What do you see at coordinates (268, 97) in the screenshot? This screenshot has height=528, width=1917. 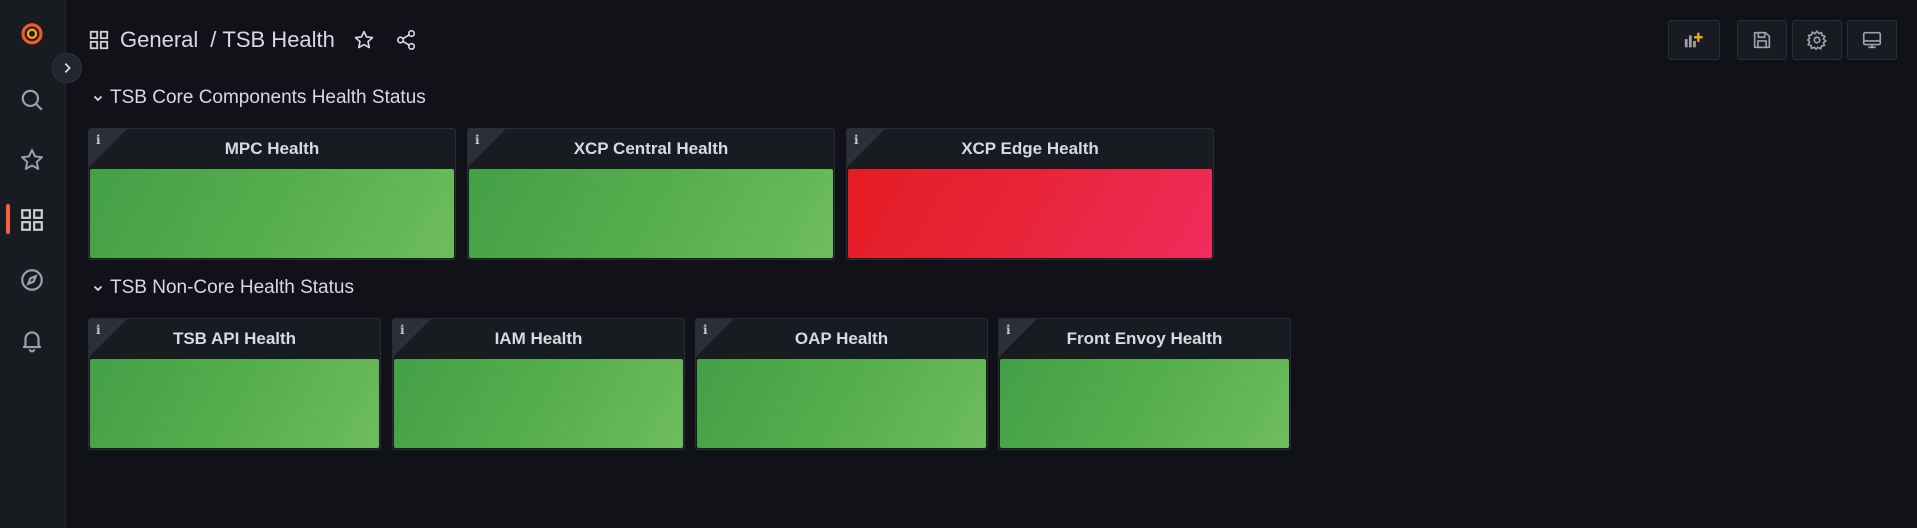 I see `row-title: TSB Core Components Health Status` at bounding box center [268, 97].